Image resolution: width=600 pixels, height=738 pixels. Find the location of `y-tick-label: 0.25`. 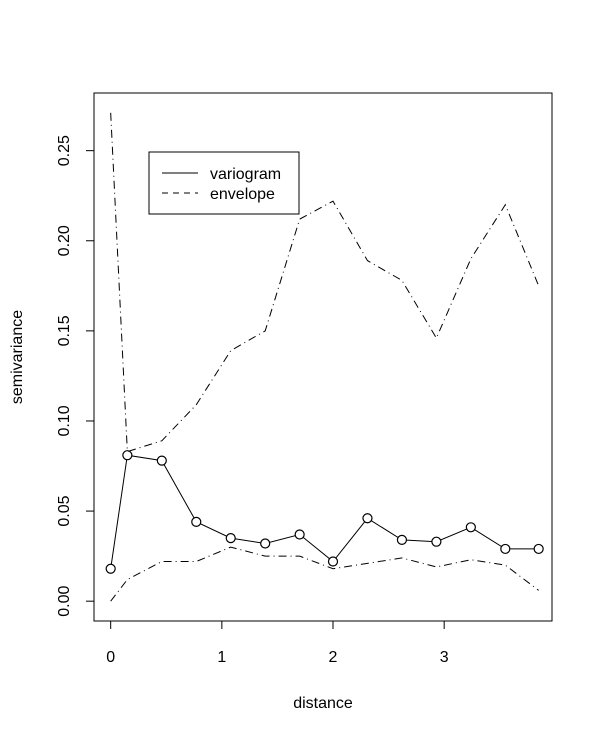

y-tick-label: 0.25 is located at coordinates (64, 150).